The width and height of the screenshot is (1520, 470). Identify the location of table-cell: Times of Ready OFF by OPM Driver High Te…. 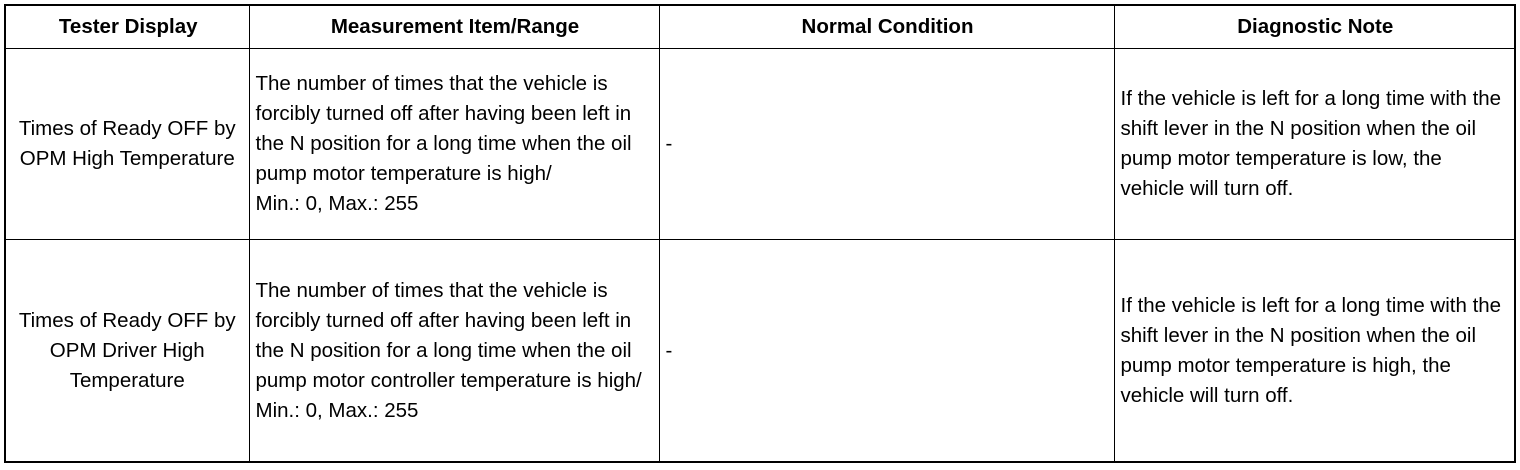
(127, 351).